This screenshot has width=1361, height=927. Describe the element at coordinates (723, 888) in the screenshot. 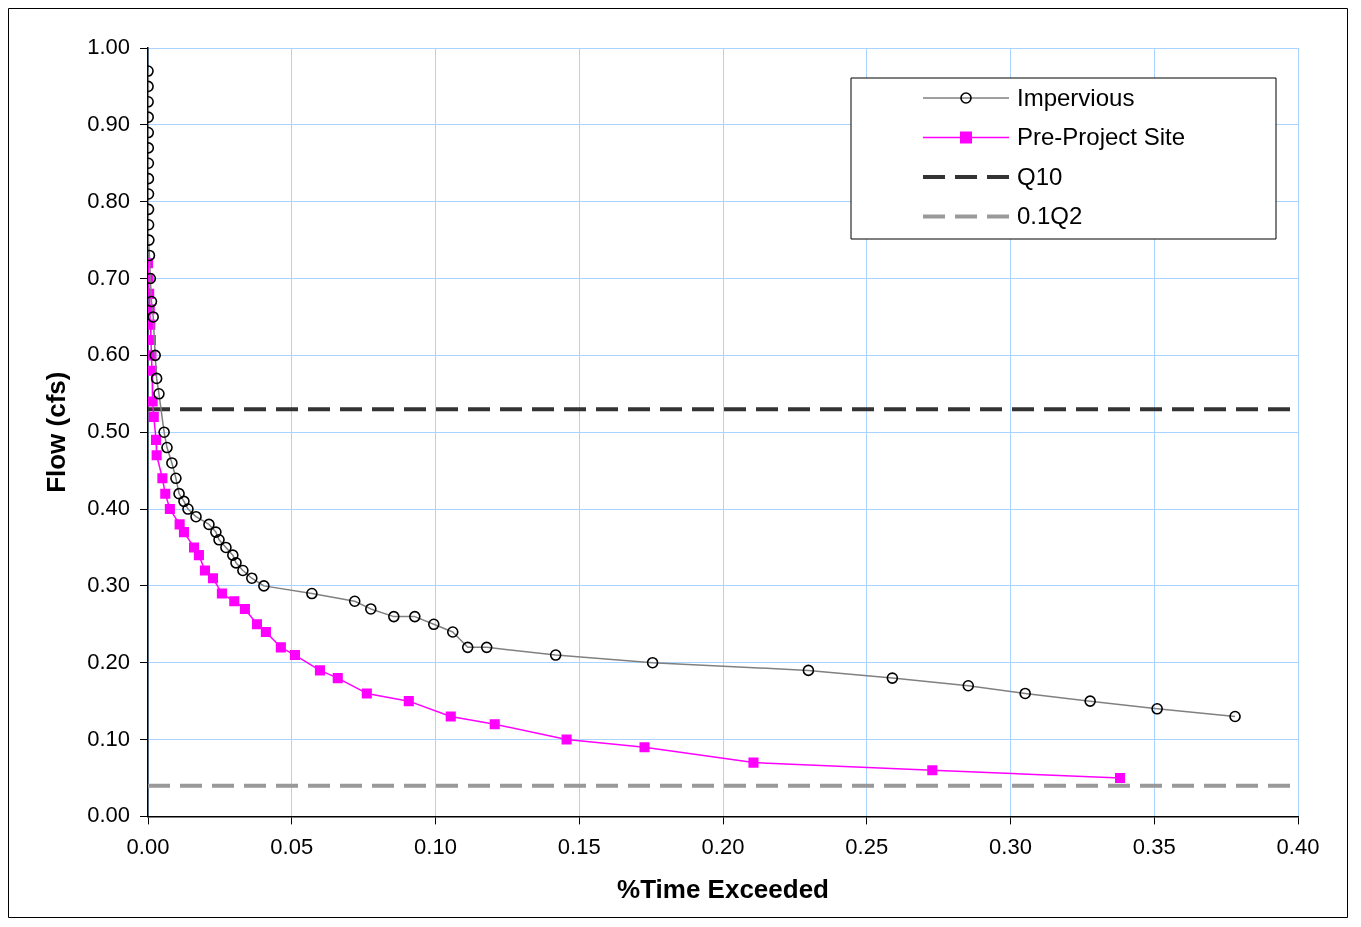

I see `x-axis-title: %Time Exceeded` at that location.